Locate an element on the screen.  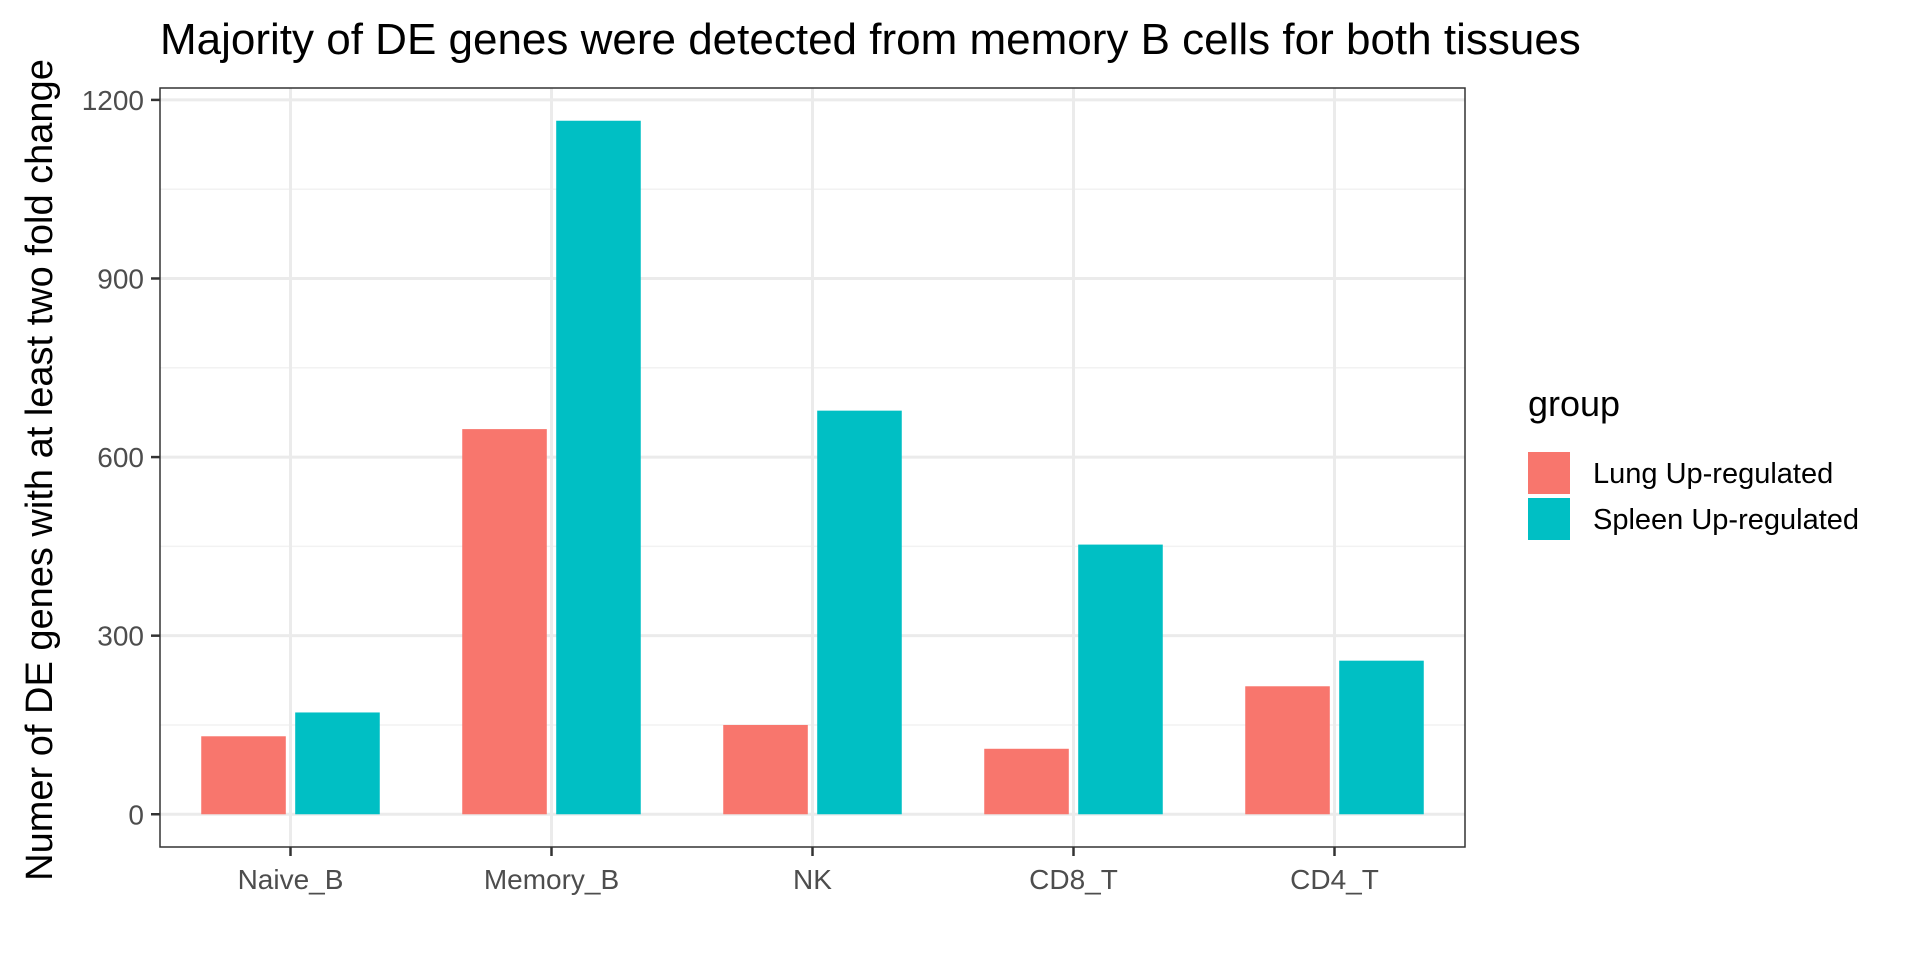
y-tick-label: 600 is located at coordinates (120, 457).